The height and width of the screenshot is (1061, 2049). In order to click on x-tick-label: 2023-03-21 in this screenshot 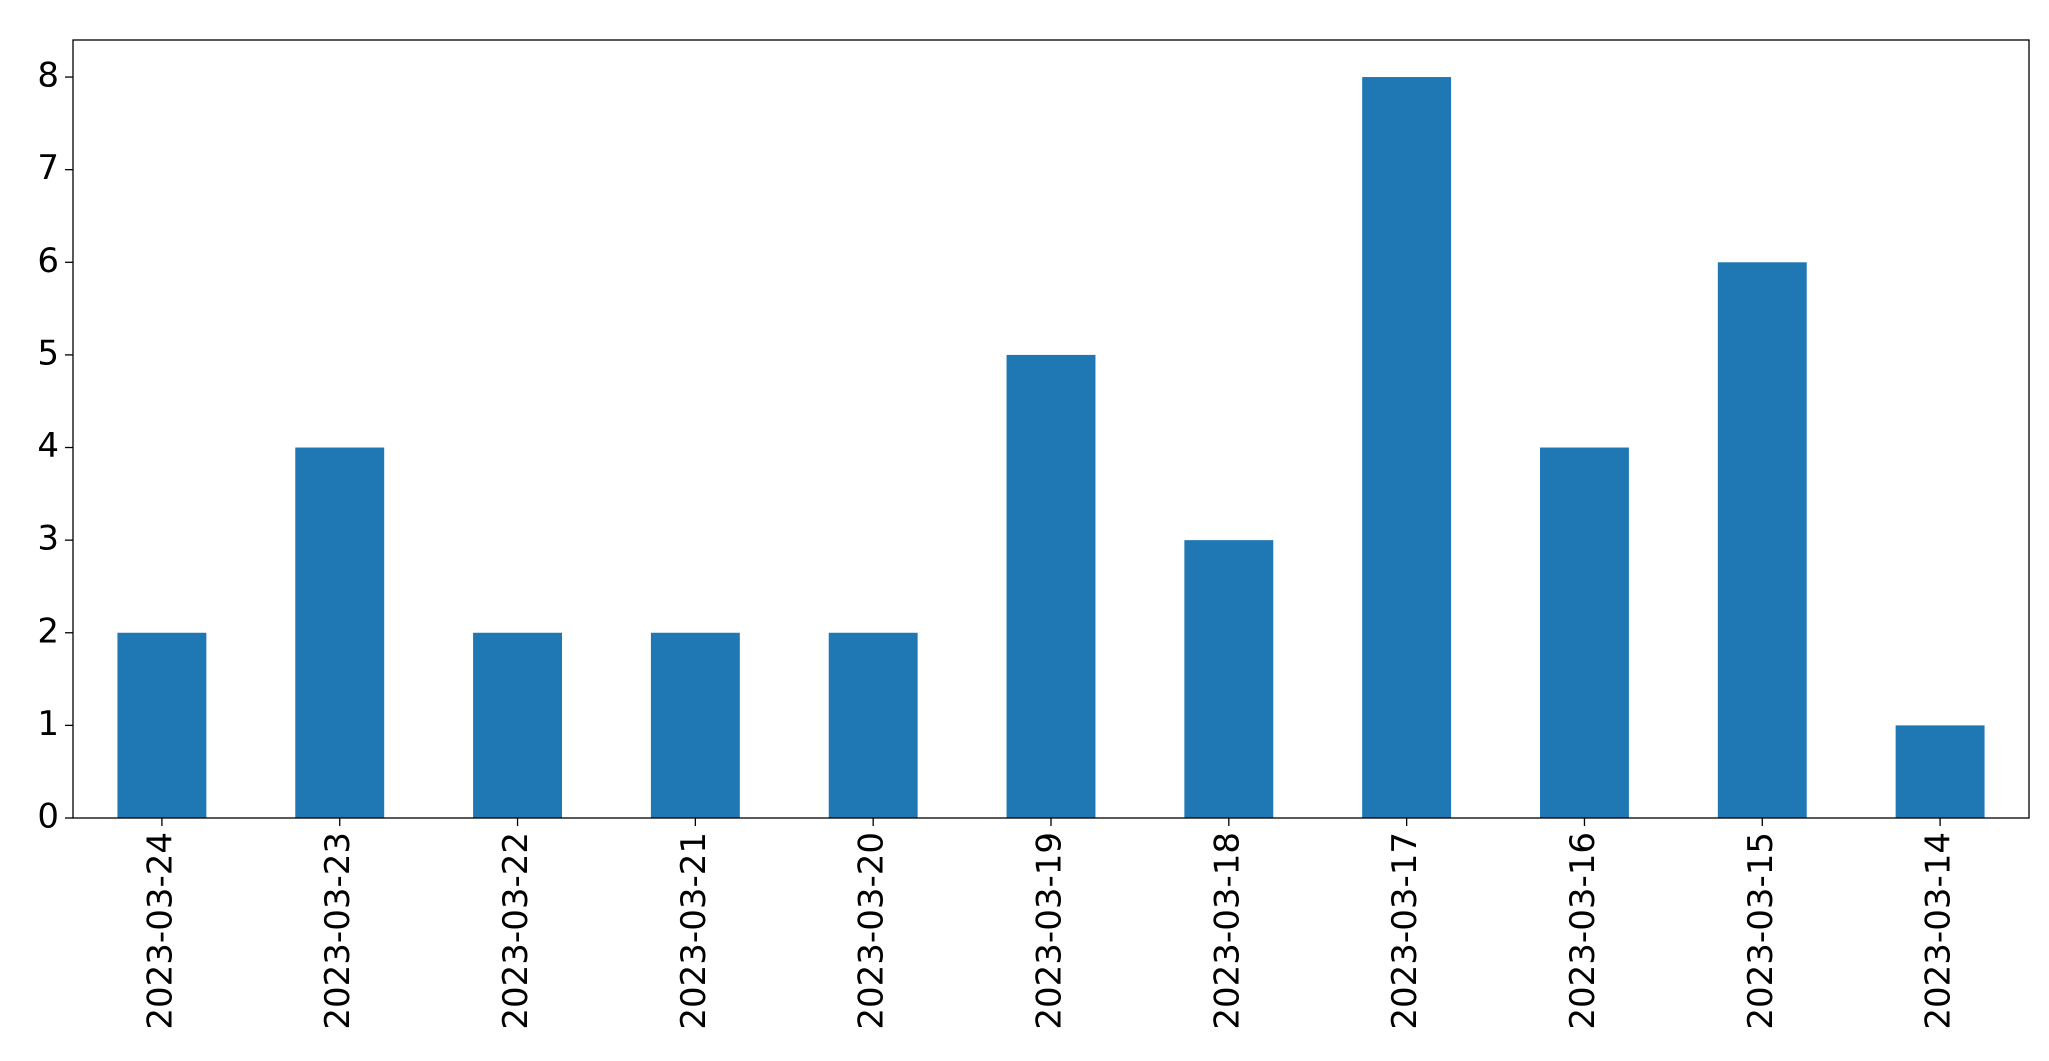, I will do `click(694, 931)`.